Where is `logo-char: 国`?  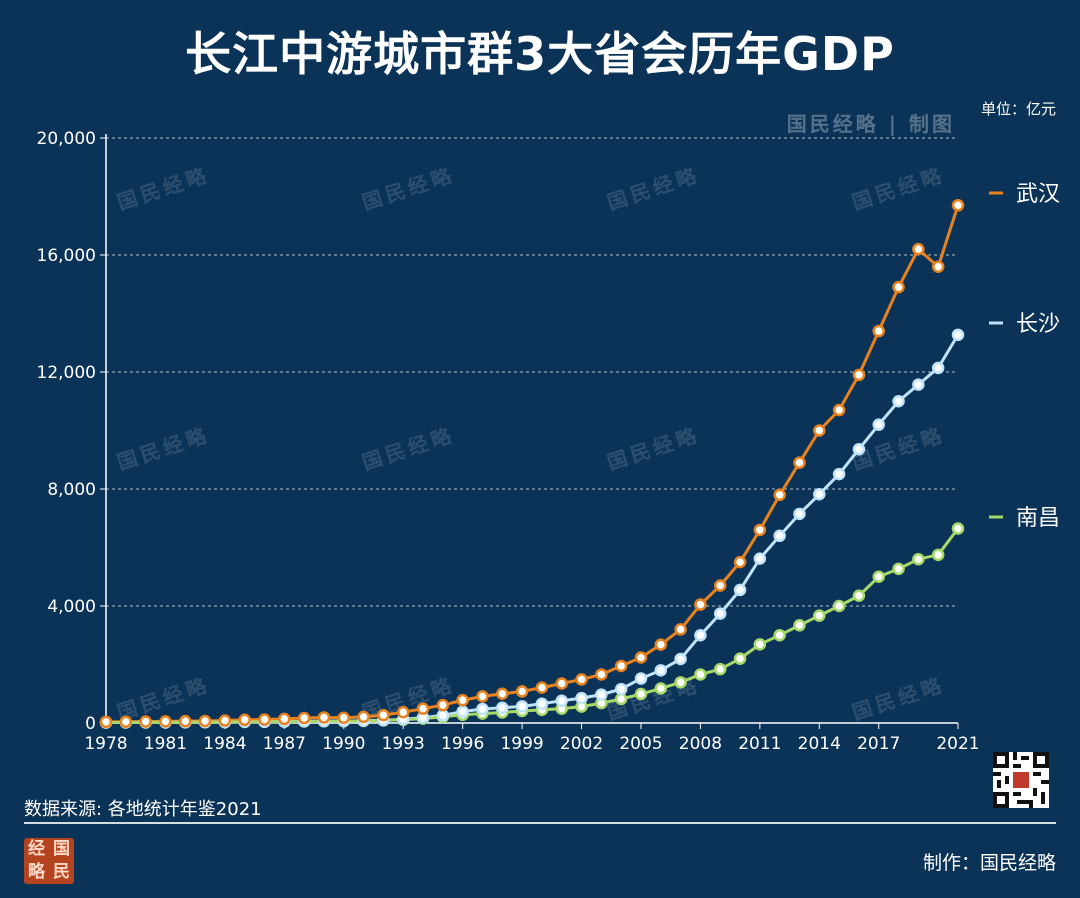
logo-char: 国 is located at coordinates (61, 849).